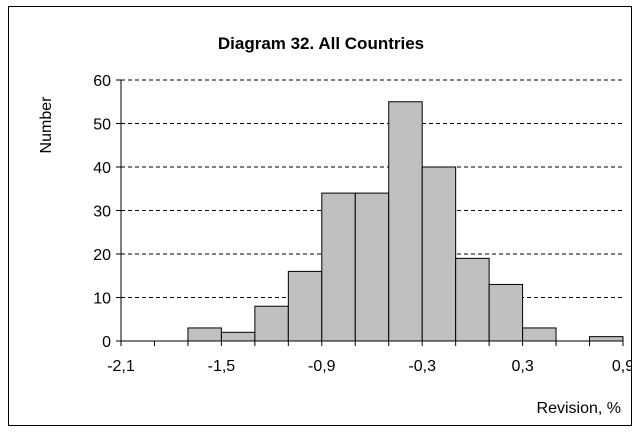  I want to click on y-tick-label: 0, so click(106, 342).